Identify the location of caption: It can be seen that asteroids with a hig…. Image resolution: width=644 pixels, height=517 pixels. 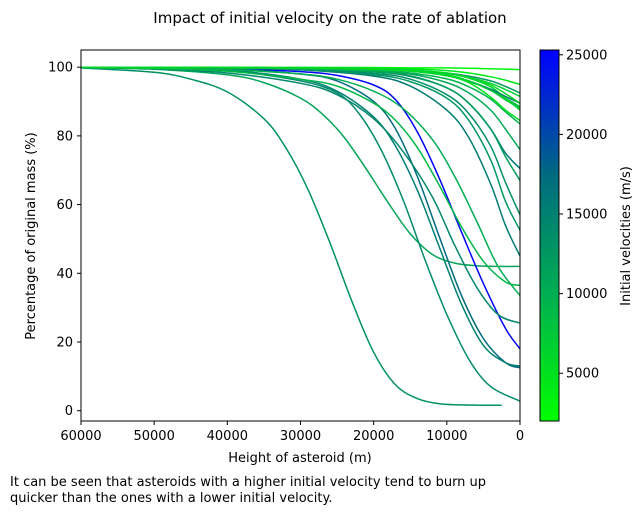
(320, 491).